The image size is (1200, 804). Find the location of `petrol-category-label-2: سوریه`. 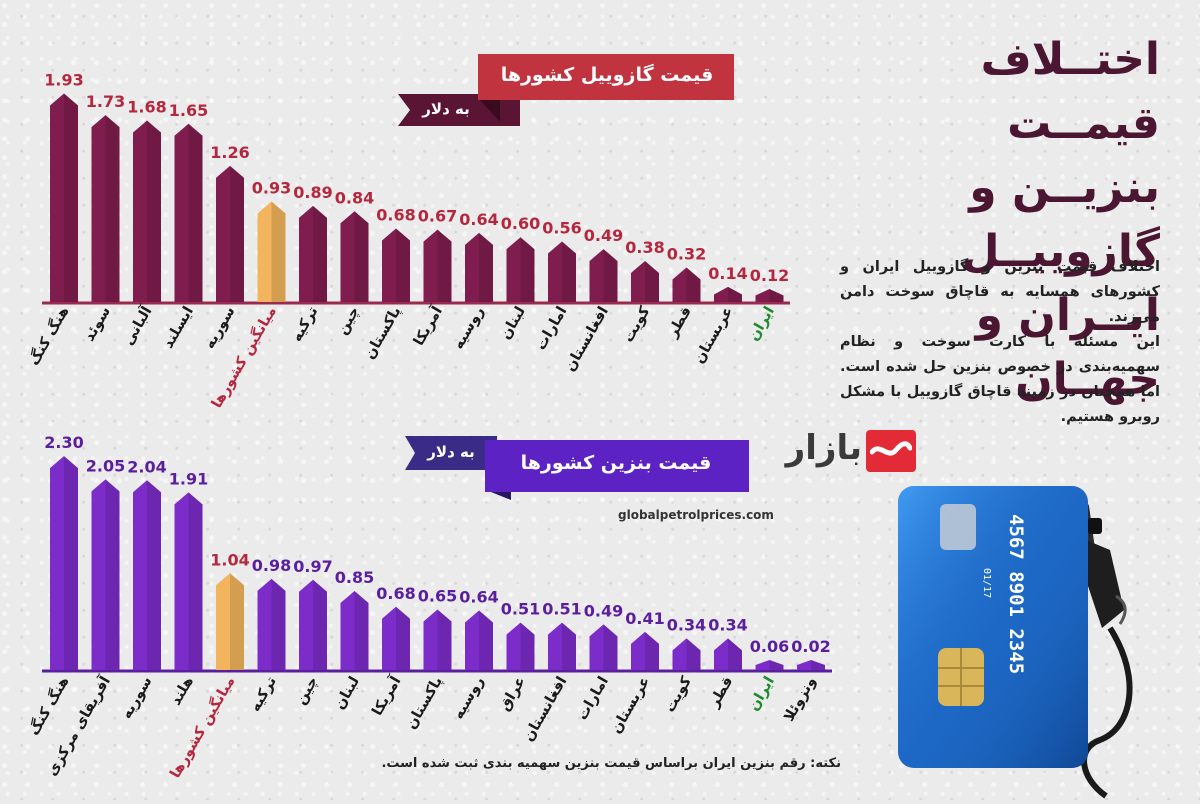

petrol-category-label-2: سوریه is located at coordinates (137, 698).